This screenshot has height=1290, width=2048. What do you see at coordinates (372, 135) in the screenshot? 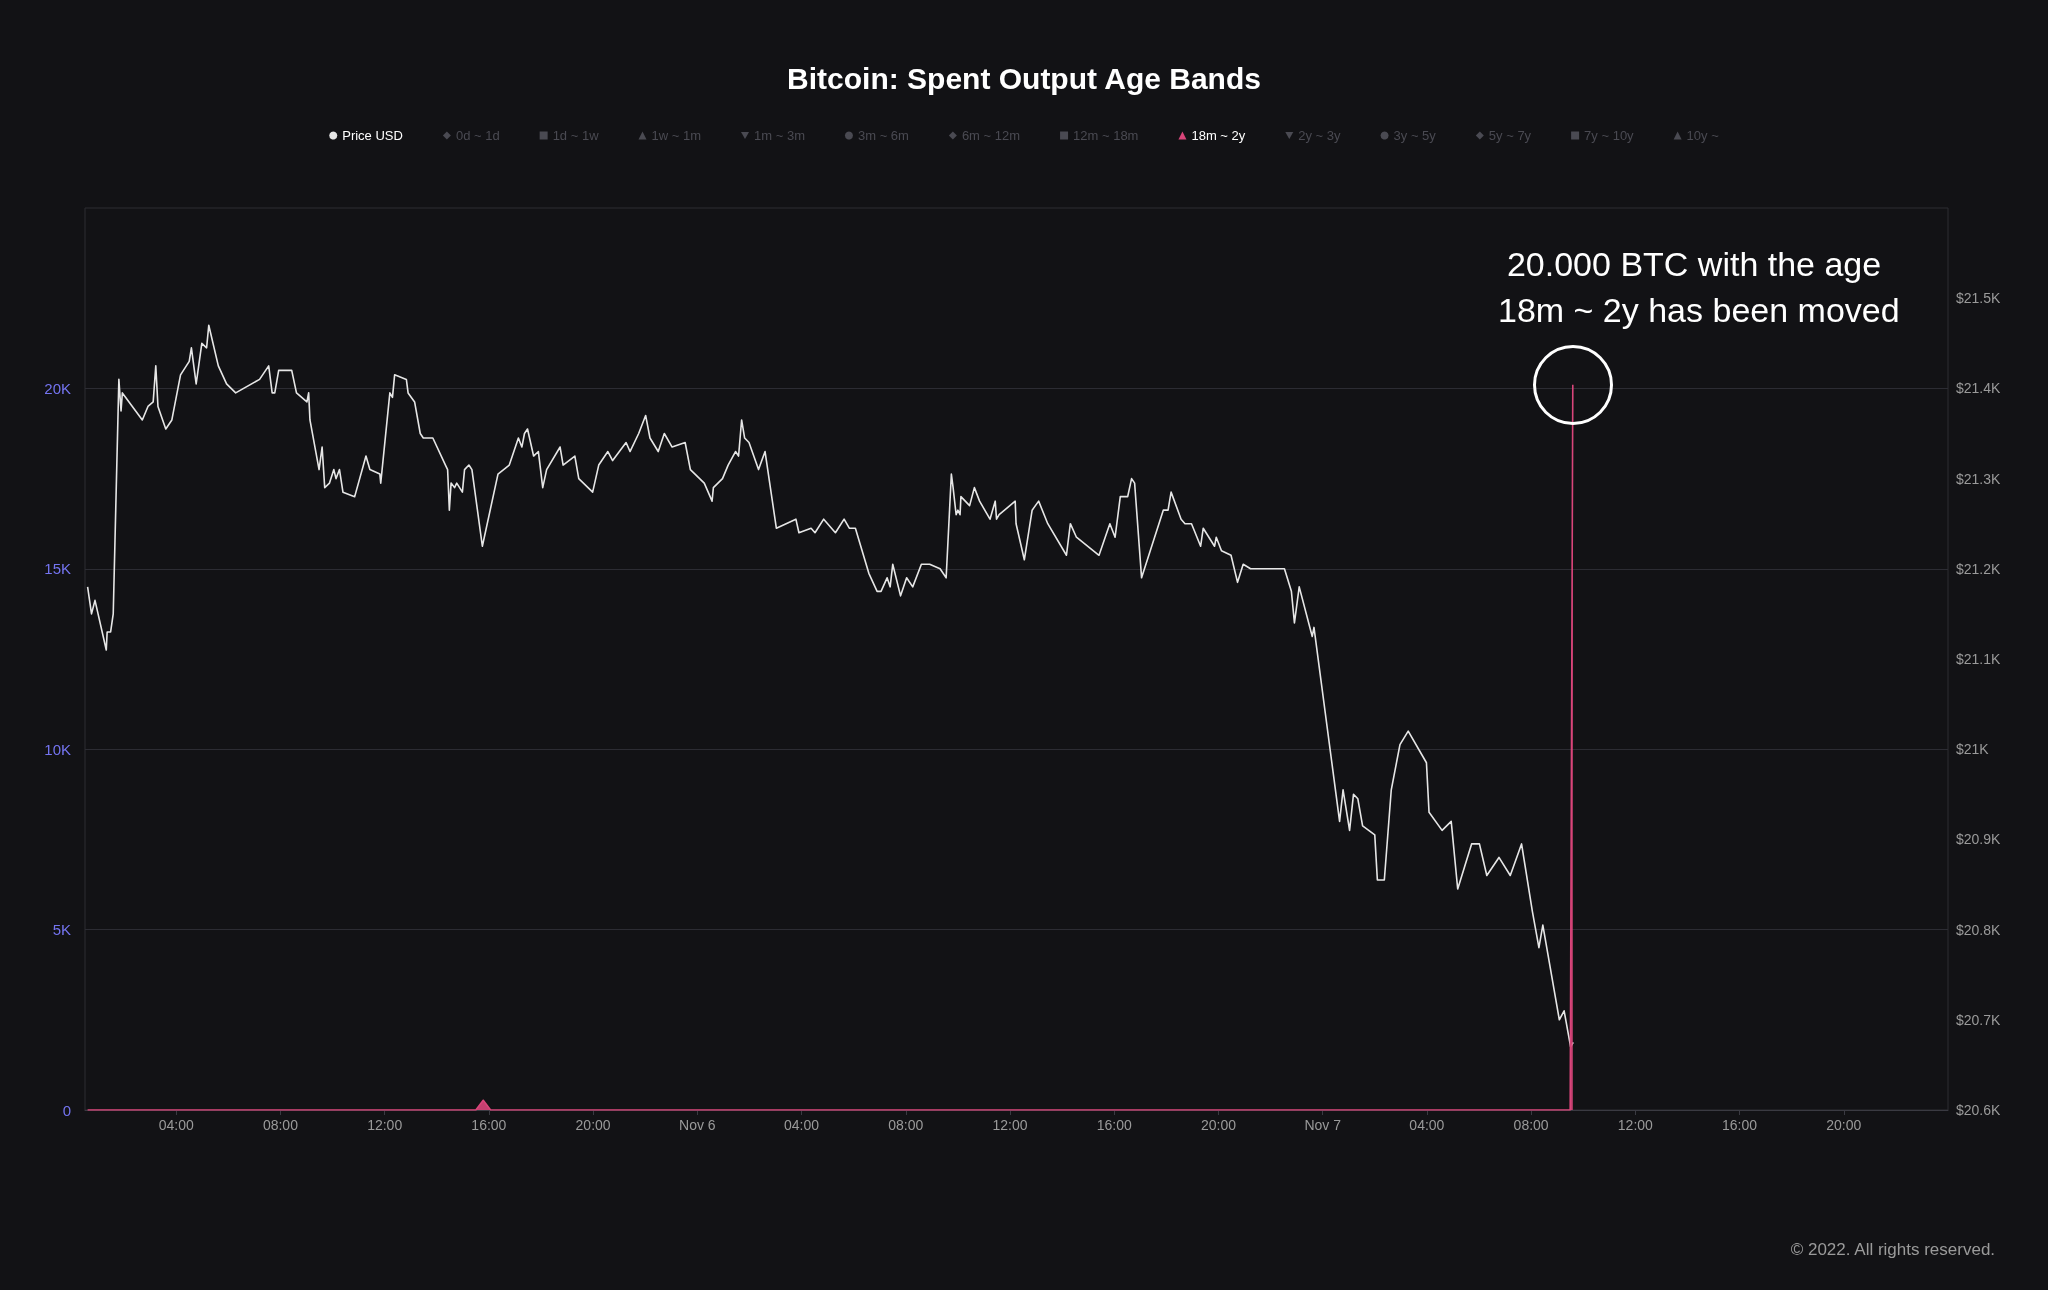
I see `legend-label: Price USD` at bounding box center [372, 135].